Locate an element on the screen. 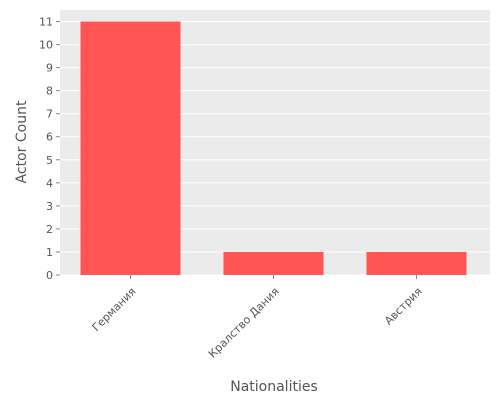 The width and height of the screenshot is (500, 400). y-tick-label: 9 is located at coordinates (49, 68).